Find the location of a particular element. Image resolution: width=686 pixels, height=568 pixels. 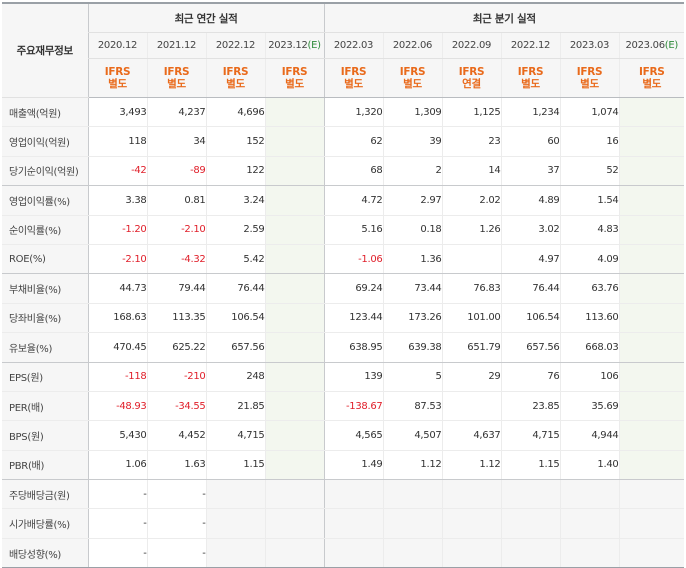

data-cell: 4,452 is located at coordinates (176, 435).